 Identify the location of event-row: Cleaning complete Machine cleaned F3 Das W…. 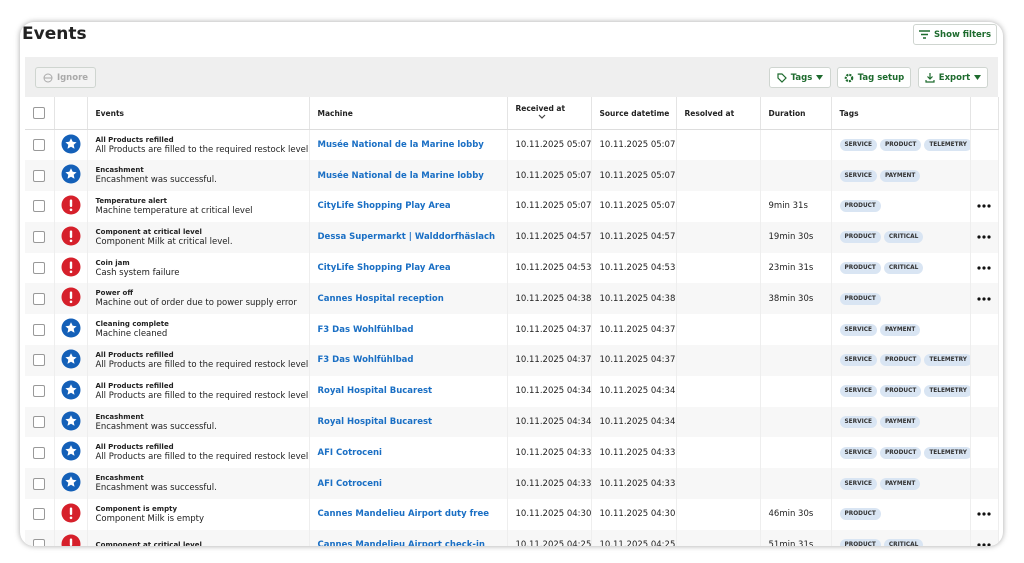
(512, 330).